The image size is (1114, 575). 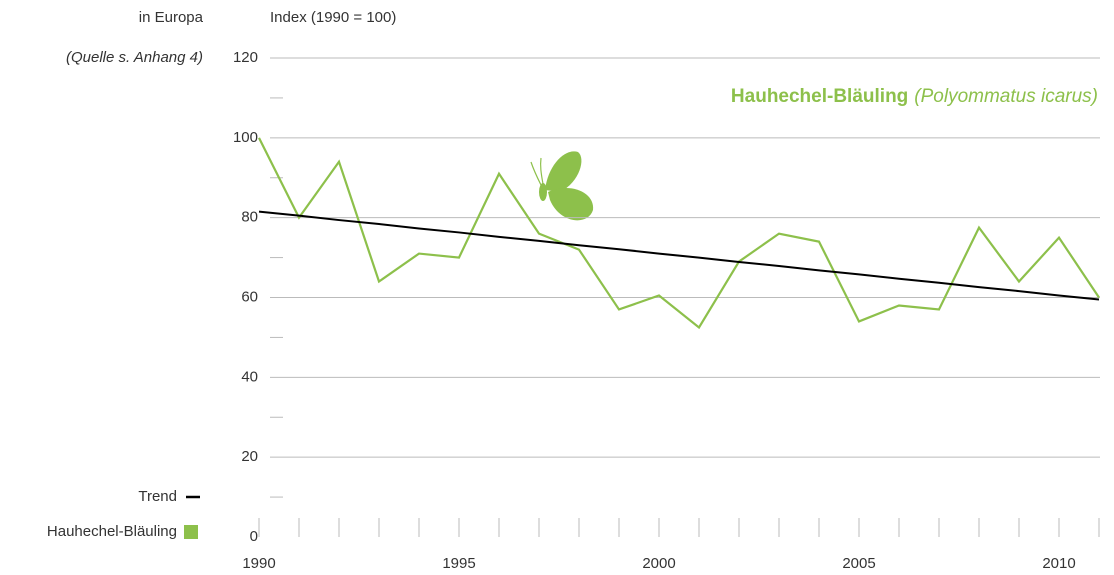 I want to click on y-axis-label: Index (1990 = 100), so click(x=333, y=17).